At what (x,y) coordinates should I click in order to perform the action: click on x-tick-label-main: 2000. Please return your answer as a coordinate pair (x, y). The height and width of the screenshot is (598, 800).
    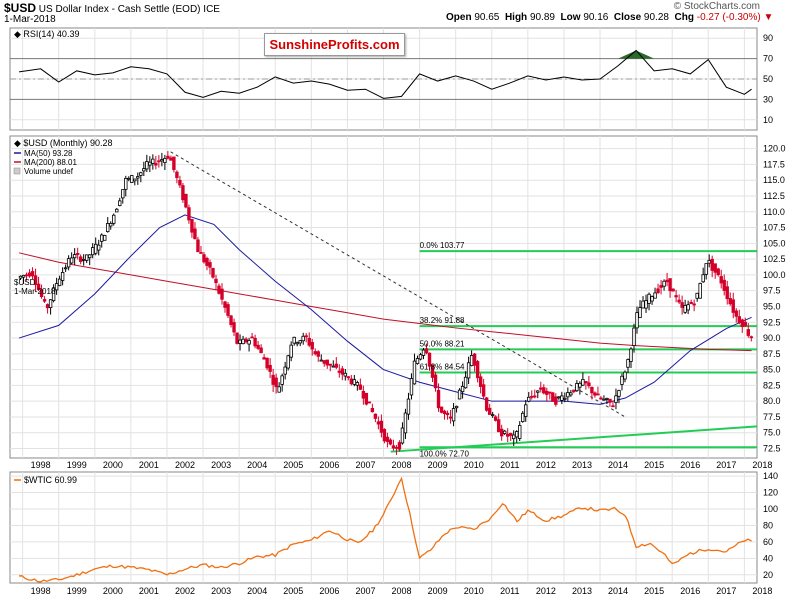
    Looking at the image, I should click on (113, 465).